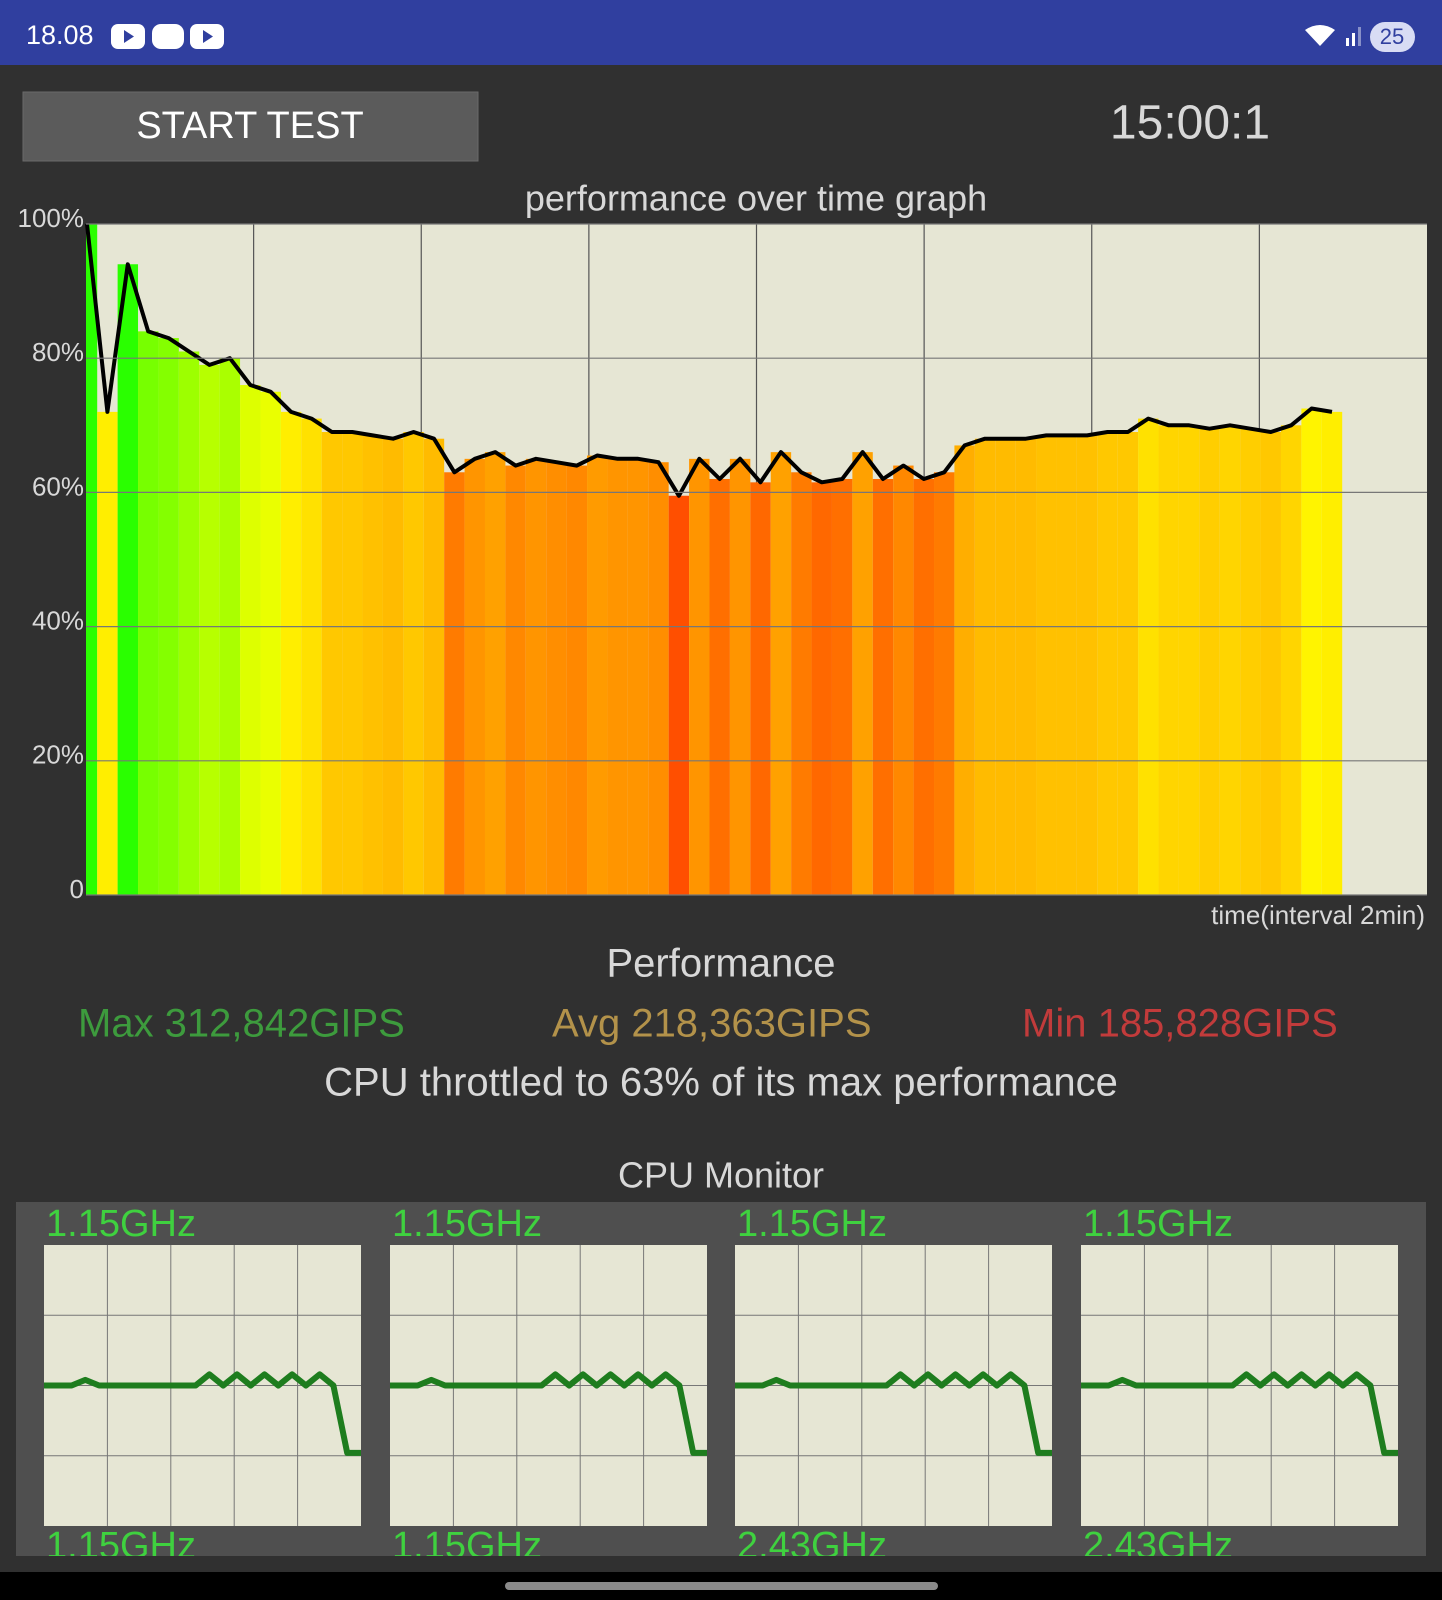  I want to click on wifi-icon, so click(1320, 35).